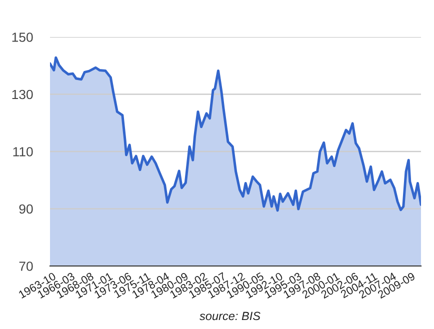  What do you see at coordinates (26, 266) in the screenshot?
I see `y-tick-label: 70` at bounding box center [26, 266].